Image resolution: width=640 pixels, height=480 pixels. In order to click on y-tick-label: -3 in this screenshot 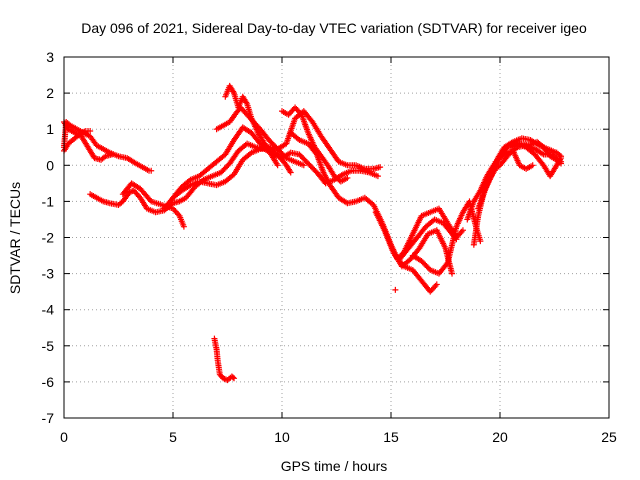, I will do `click(48, 274)`.